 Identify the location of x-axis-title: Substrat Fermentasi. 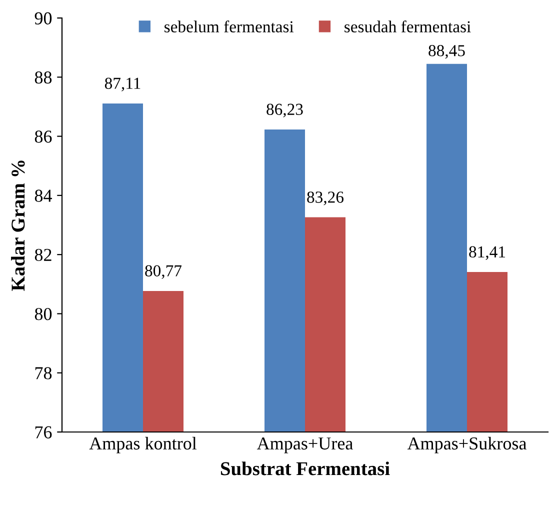
(305, 469).